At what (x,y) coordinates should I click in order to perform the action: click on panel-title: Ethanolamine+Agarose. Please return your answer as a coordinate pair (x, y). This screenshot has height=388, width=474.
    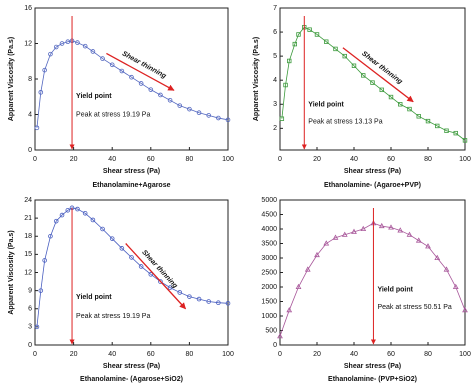
    Looking at the image, I should click on (132, 185).